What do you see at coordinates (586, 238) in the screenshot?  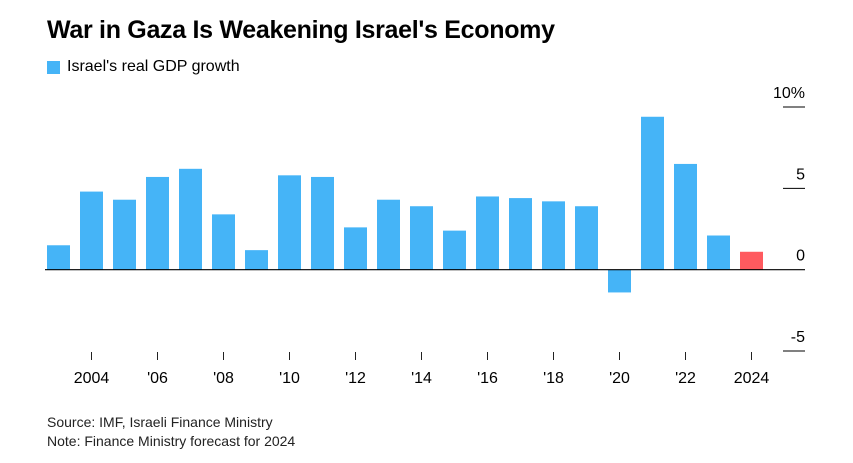 I see `bar-2019` at bounding box center [586, 238].